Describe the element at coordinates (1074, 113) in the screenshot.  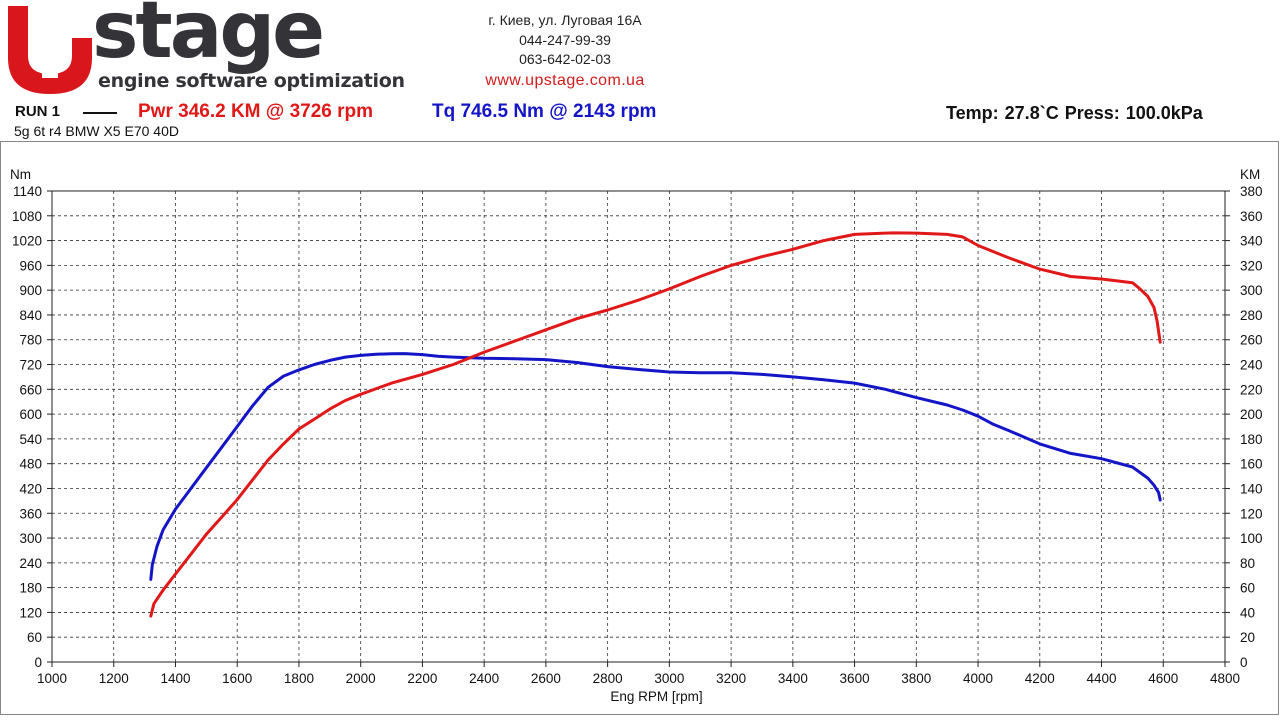
I see `conditions-readout: Temp: 27.8`C Press: 100.0kPa` at that location.